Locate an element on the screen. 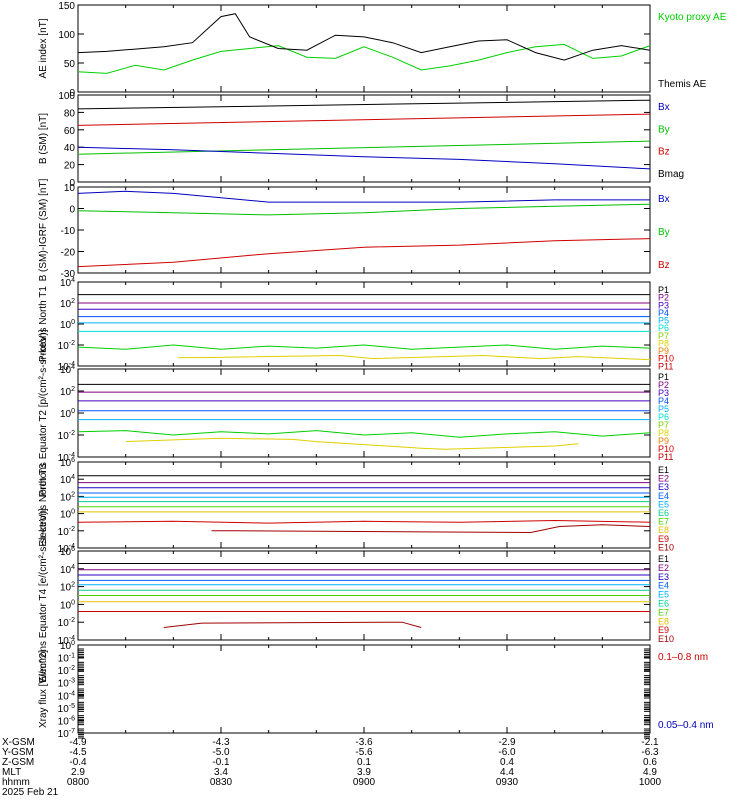 The image size is (750, 800). legend-e3: E3 is located at coordinates (663, 577).